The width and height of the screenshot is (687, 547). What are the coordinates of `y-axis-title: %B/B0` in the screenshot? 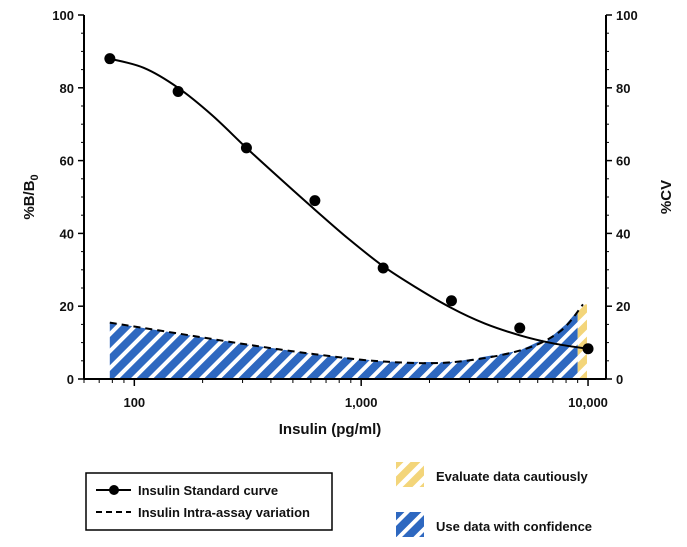 It's located at (31, 196).